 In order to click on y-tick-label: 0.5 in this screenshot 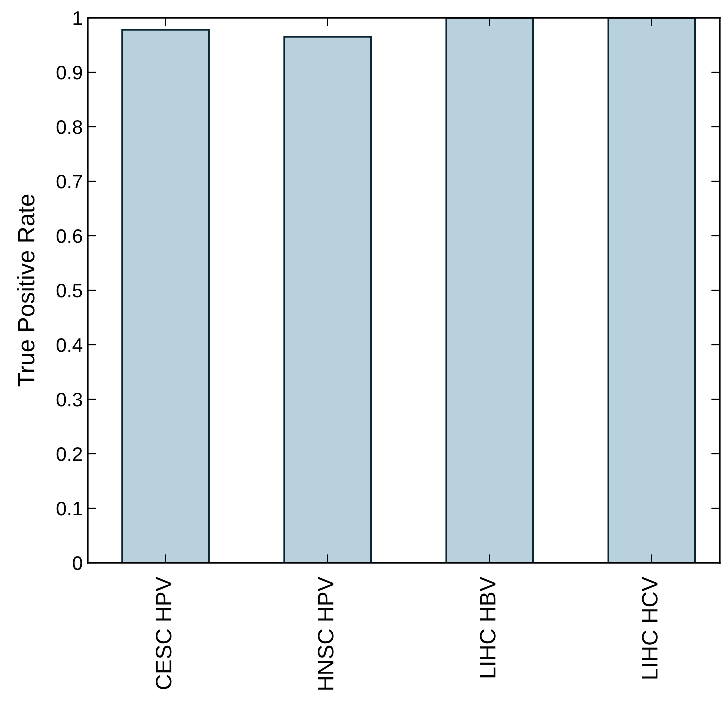, I will do `click(69, 291)`.